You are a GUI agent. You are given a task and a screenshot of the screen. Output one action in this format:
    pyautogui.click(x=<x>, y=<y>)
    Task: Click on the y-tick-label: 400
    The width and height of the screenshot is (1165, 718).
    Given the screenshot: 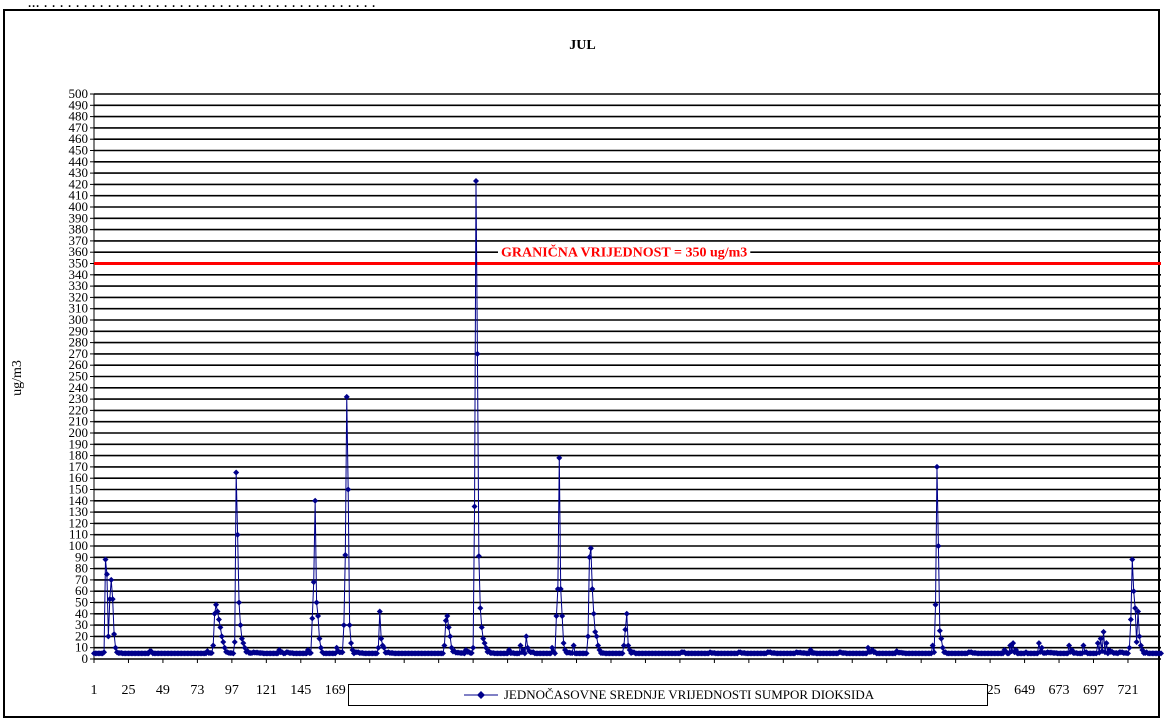 What is the action you would take?
    pyautogui.click(x=79, y=206)
    